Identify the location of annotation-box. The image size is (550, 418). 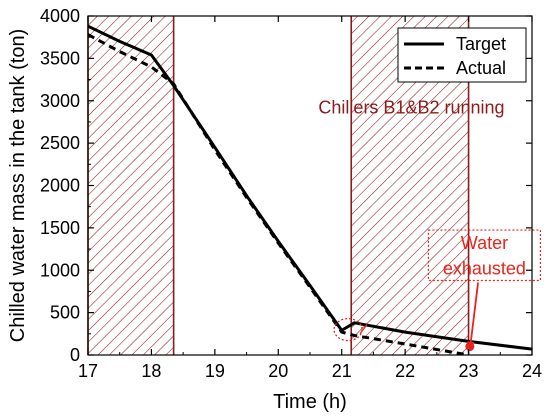
(484, 255).